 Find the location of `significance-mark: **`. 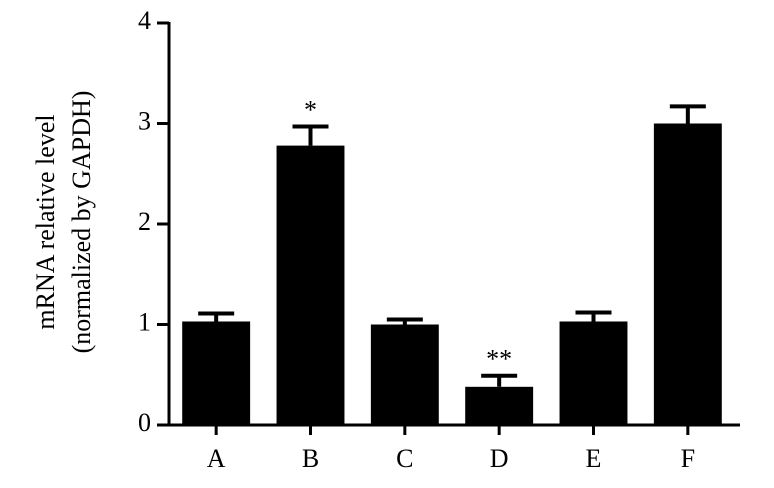

significance-mark: ** is located at coordinates (499, 359).